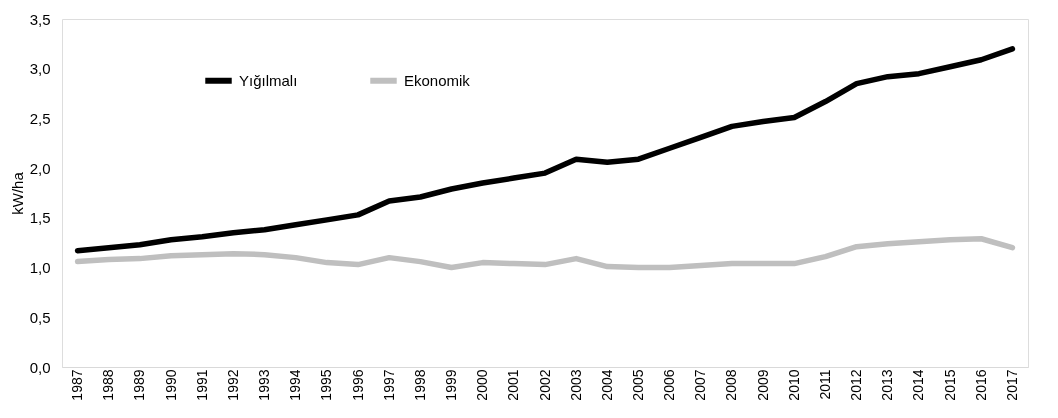 Image resolution: width=1058 pixels, height=418 pixels. Describe the element at coordinates (762, 385) in the screenshot. I see `x-tick-label: 2009` at that location.